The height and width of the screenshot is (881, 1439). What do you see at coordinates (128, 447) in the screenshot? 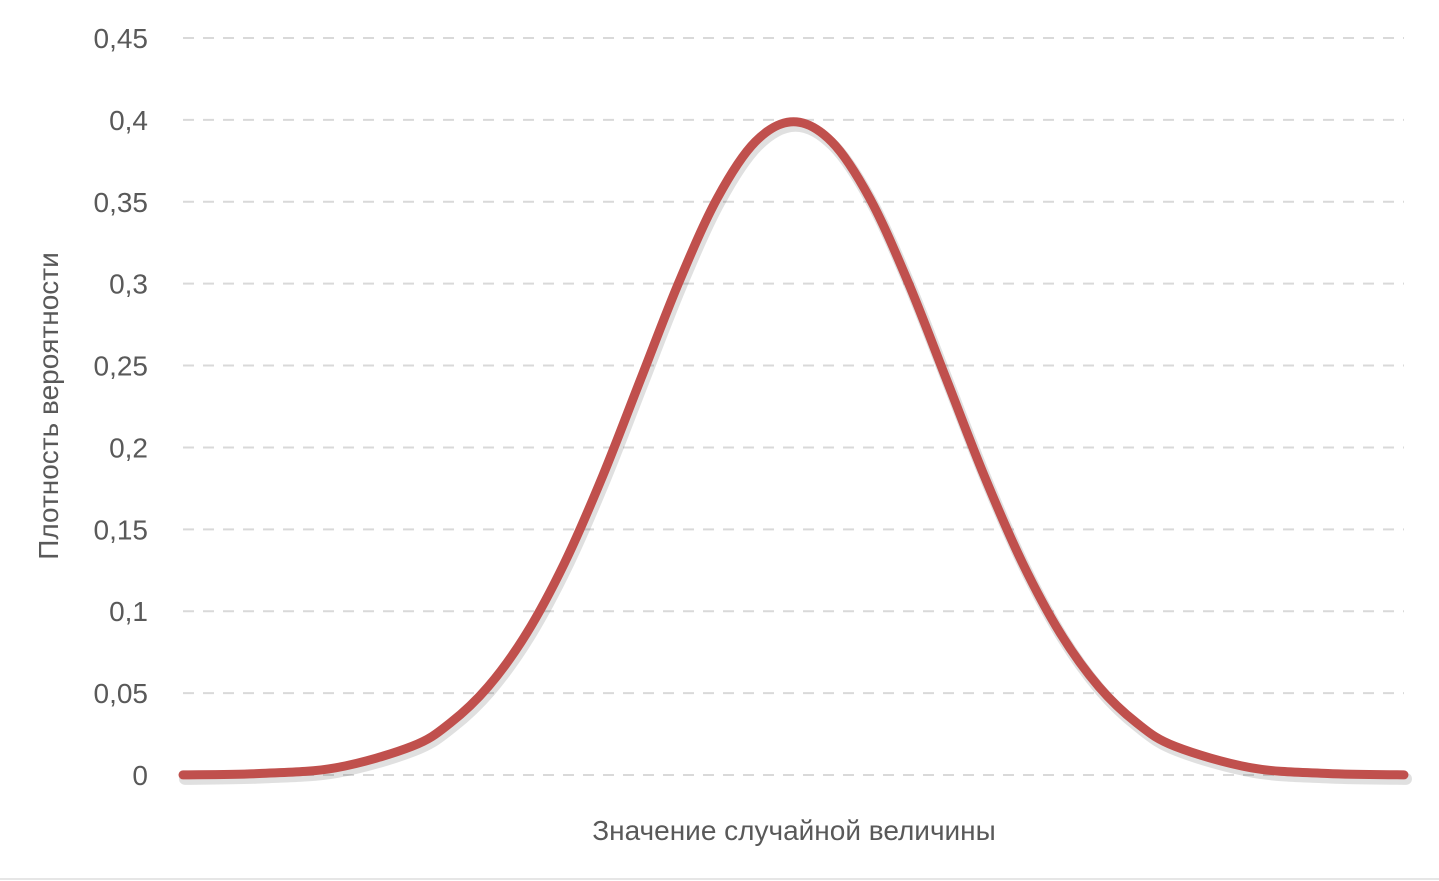
I see `y-tick-label: 0,2` at bounding box center [128, 447].